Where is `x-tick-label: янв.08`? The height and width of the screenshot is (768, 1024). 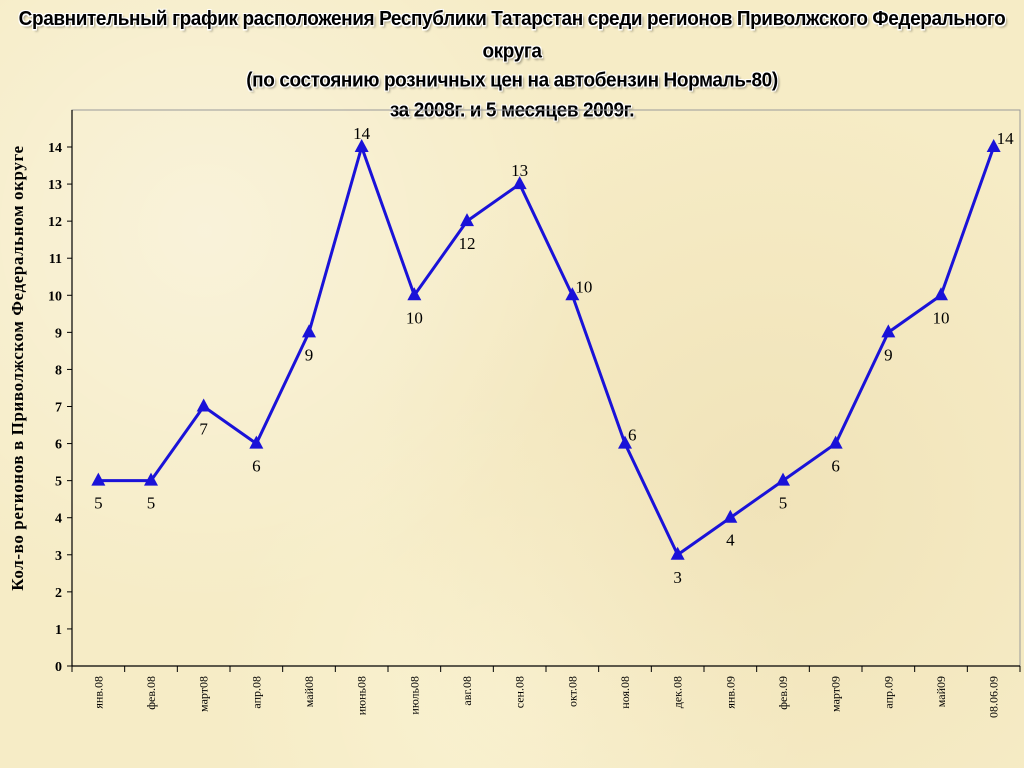 x-tick-label: янв.08 is located at coordinates (98, 692).